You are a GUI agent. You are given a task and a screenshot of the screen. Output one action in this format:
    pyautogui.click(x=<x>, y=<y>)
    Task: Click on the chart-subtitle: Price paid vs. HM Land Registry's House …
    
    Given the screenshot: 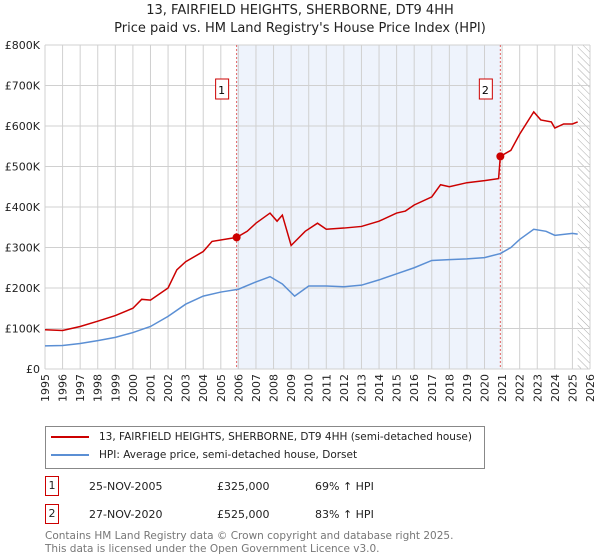 What is the action you would take?
    pyautogui.click(x=300, y=28)
    